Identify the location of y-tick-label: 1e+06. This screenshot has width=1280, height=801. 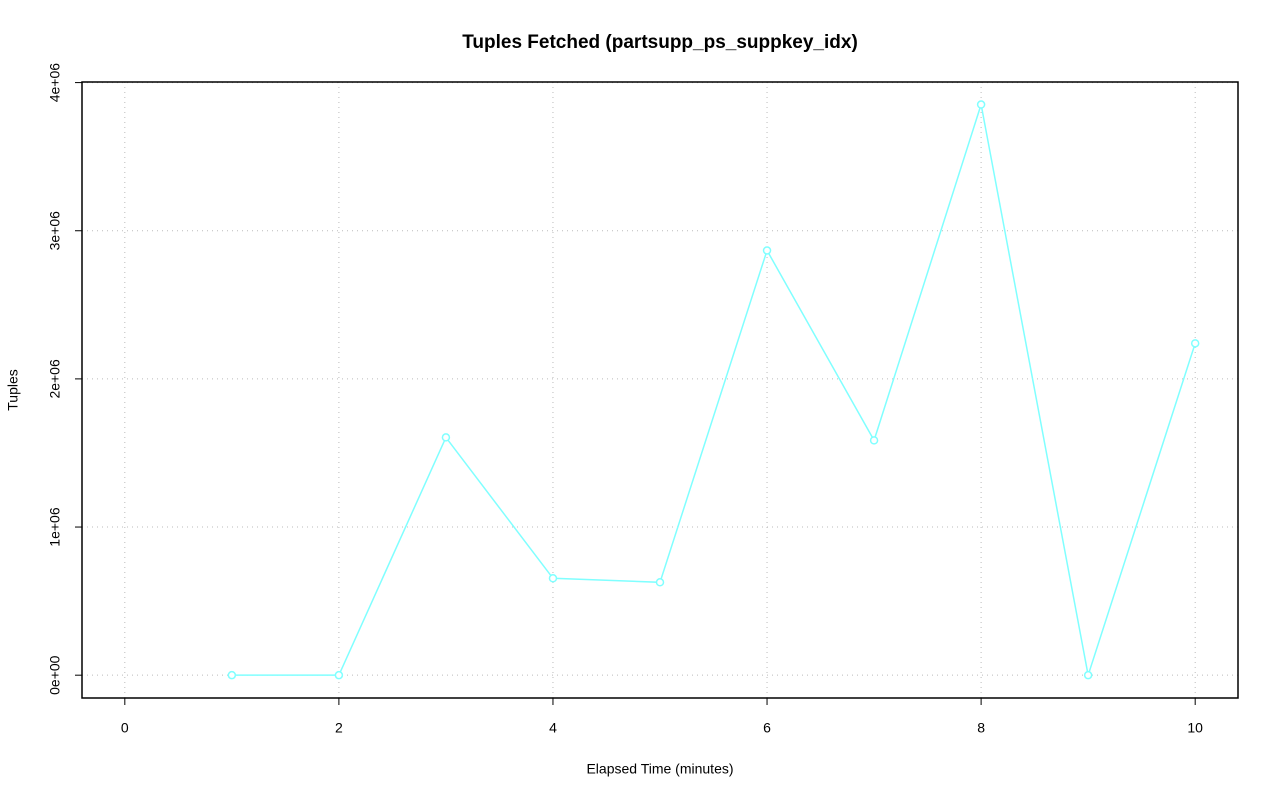
(55, 527).